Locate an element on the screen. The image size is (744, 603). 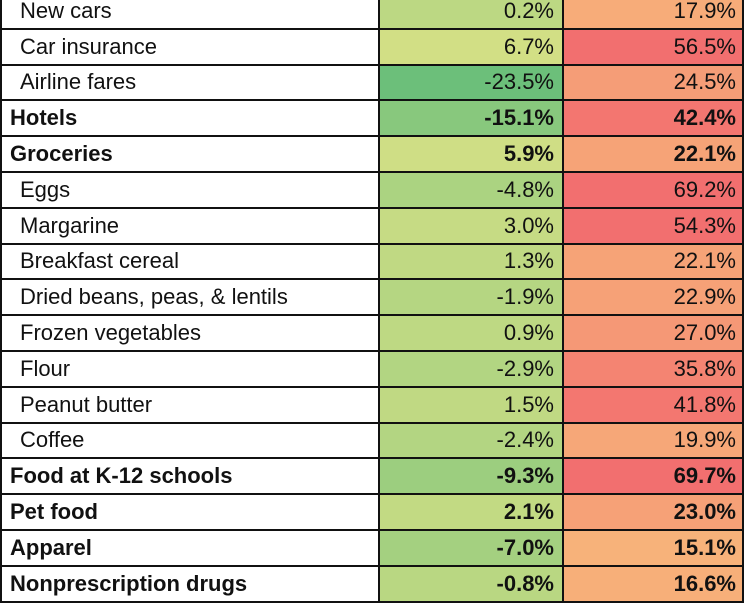
value-cell-col2: 56.5% is located at coordinates (654, 46).